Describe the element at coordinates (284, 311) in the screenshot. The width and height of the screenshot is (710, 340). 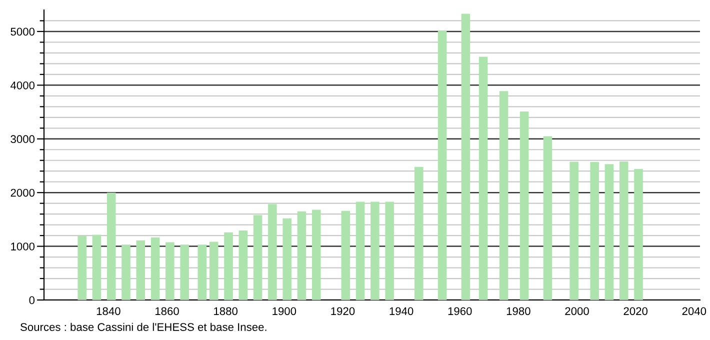
I see `x-tick-label: 1900` at that location.